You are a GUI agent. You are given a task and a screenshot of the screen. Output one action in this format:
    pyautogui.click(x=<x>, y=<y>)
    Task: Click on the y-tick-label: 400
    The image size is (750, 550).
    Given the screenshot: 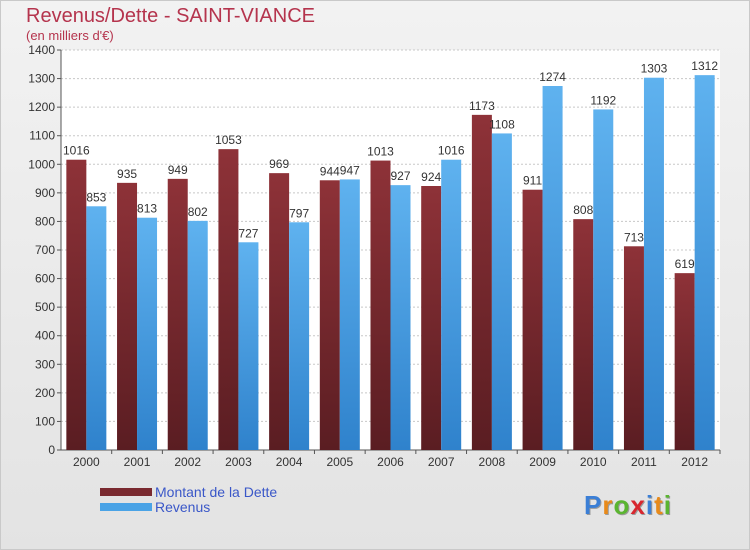 What is the action you would take?
    pyautogui.click(x=45, y=336)
    